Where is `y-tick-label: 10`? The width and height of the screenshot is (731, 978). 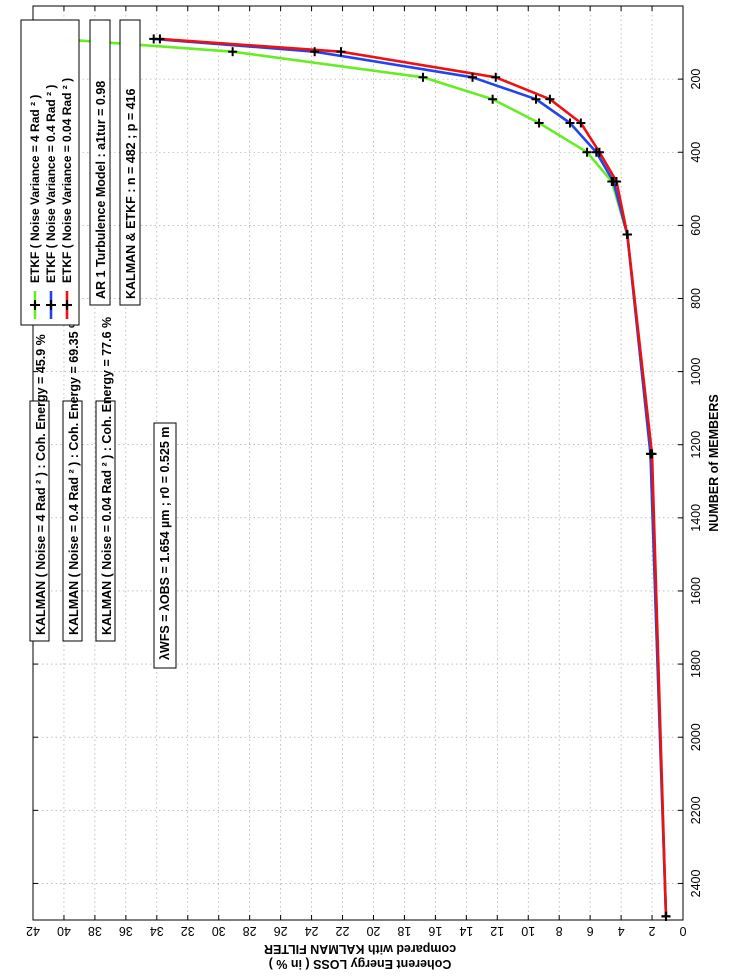 y-tick-label: 10 is located at coordinates (528, 931).